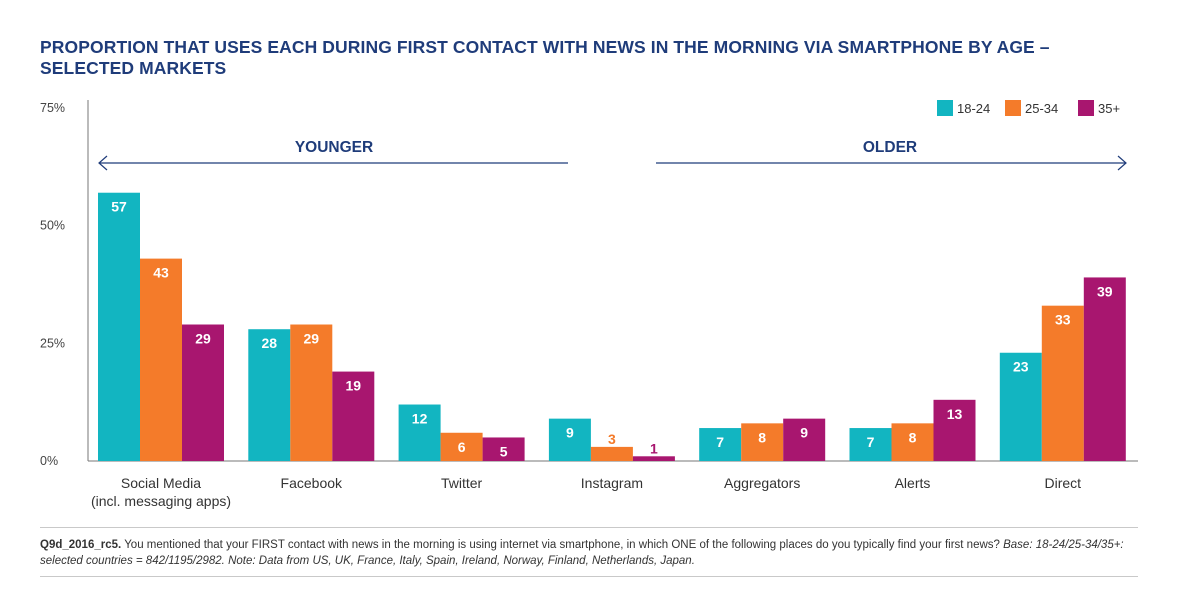 Image resolution: width=1200 pixels, height=607 pixels. I want to click on y-tick-label: 0%, so click(49, 461).